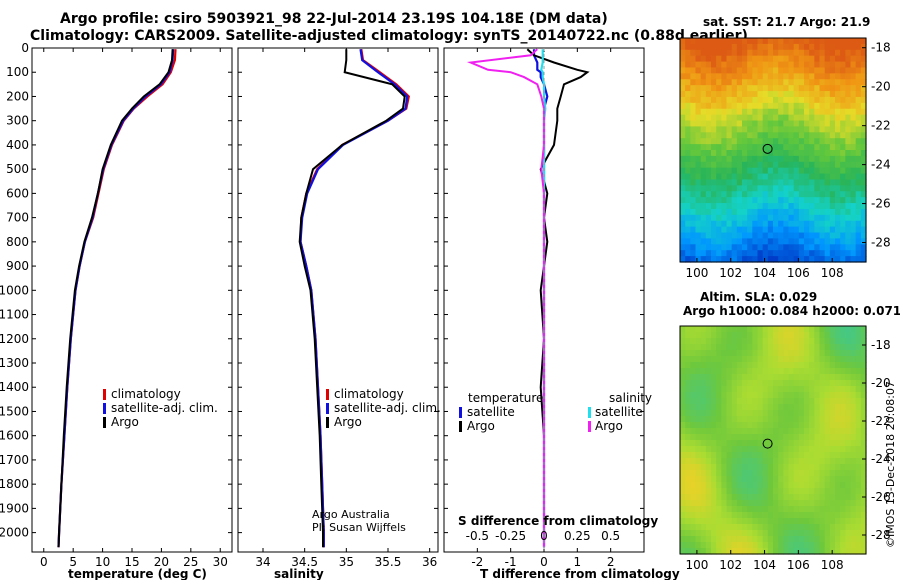 The image size is (900, 580). I want to click on y-tick-label: 500, so click(17, 169).